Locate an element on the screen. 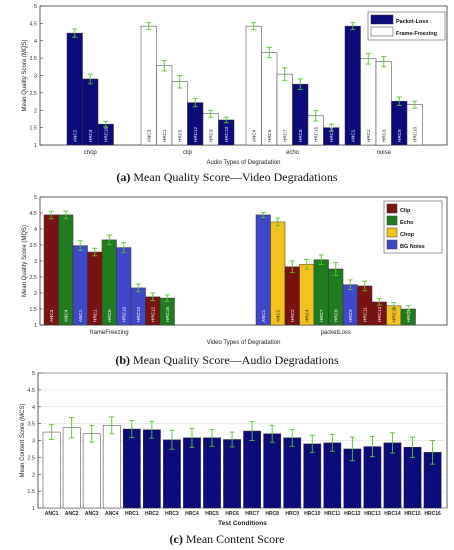 The height and width of the screenshot is (550, 454). legend-entry: Chop is located at coordinates (407, 235).